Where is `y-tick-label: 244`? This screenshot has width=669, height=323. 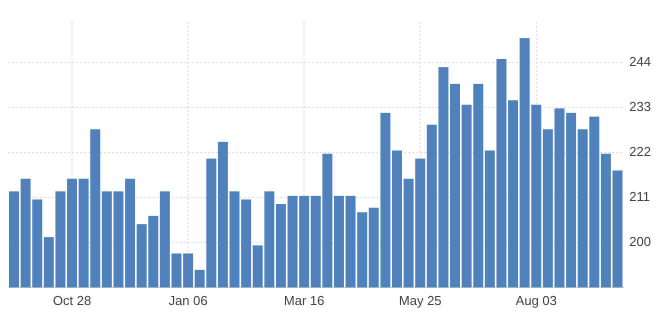
y-tick-label: 244 is located at coordinates (640, 62).